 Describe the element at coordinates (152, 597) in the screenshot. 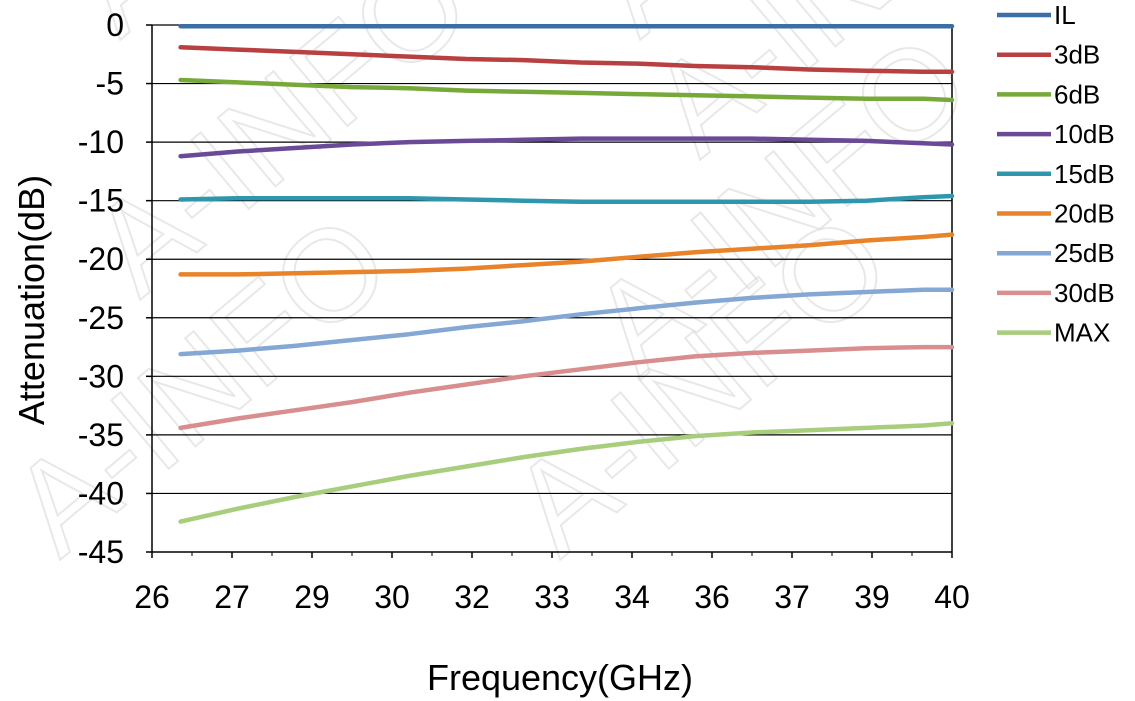

I see `x-tick-label: 26` at that location.